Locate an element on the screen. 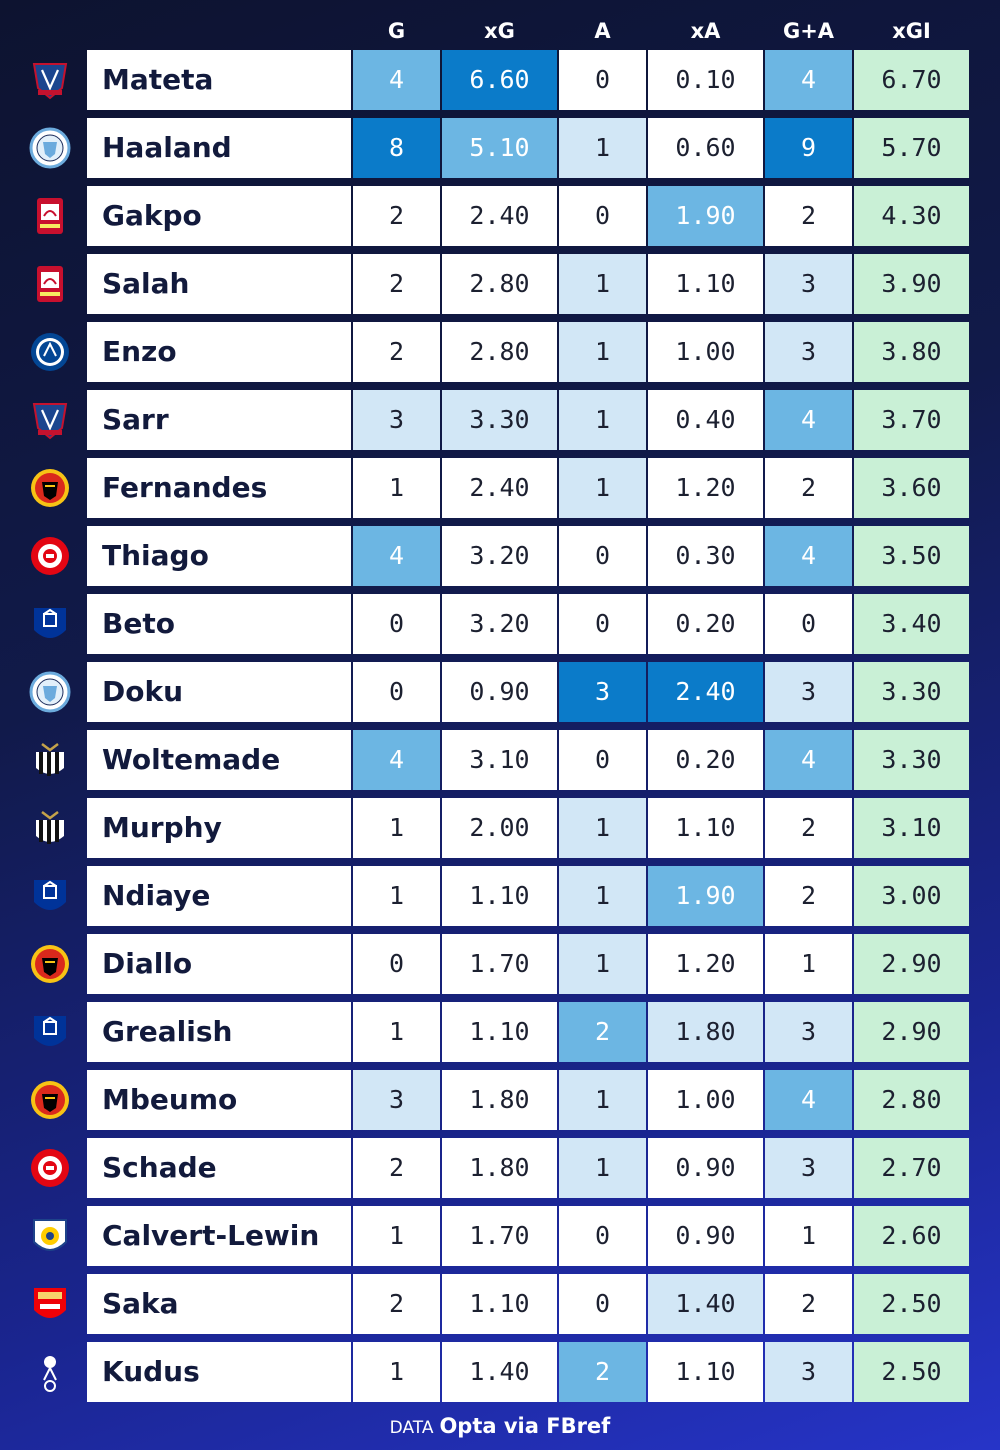  table-row: Gakpo 2 2.40 0 1.90 2 4.30 is located at coordinates (500, 216).